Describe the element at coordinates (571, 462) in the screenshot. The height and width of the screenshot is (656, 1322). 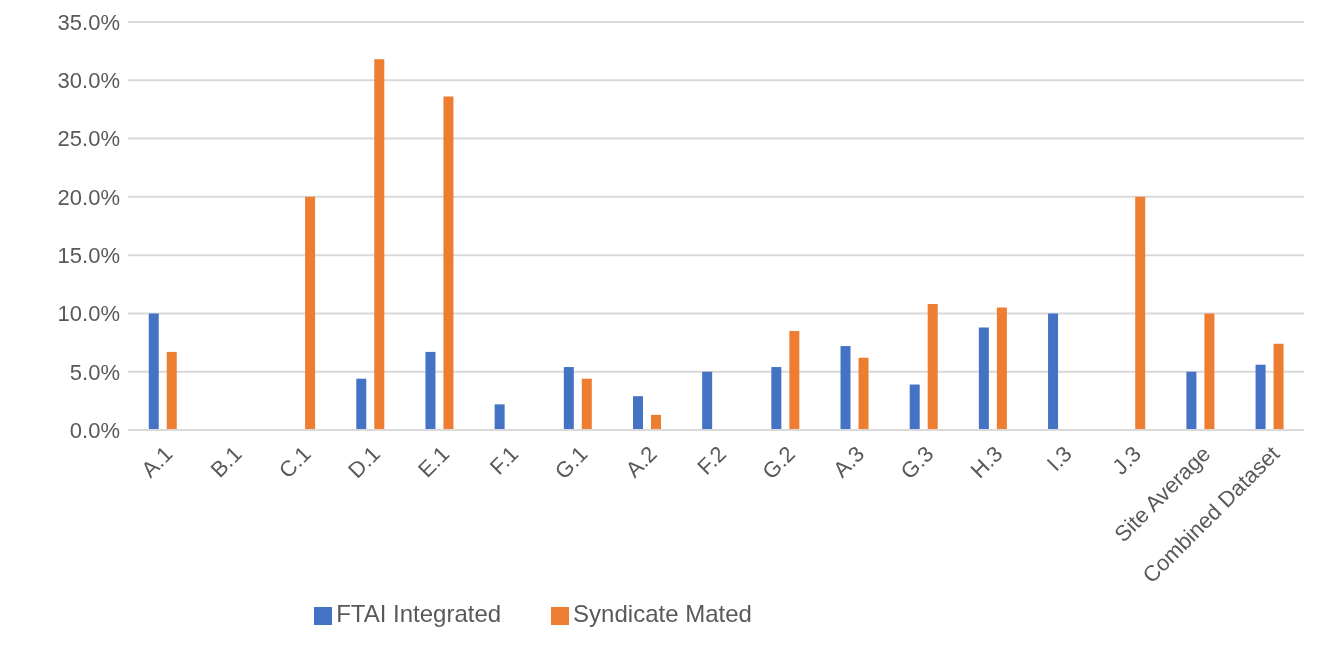
I see `x-tick-label: G.1` at that location.